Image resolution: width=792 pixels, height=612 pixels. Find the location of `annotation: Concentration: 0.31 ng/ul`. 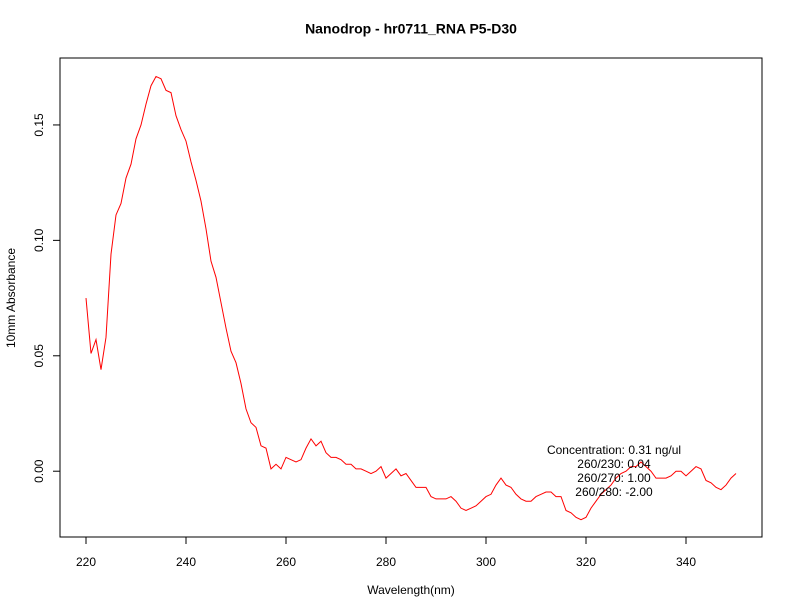

annotation: Concentration: 0.31 ng/ul is located at coordinates (614, 450).